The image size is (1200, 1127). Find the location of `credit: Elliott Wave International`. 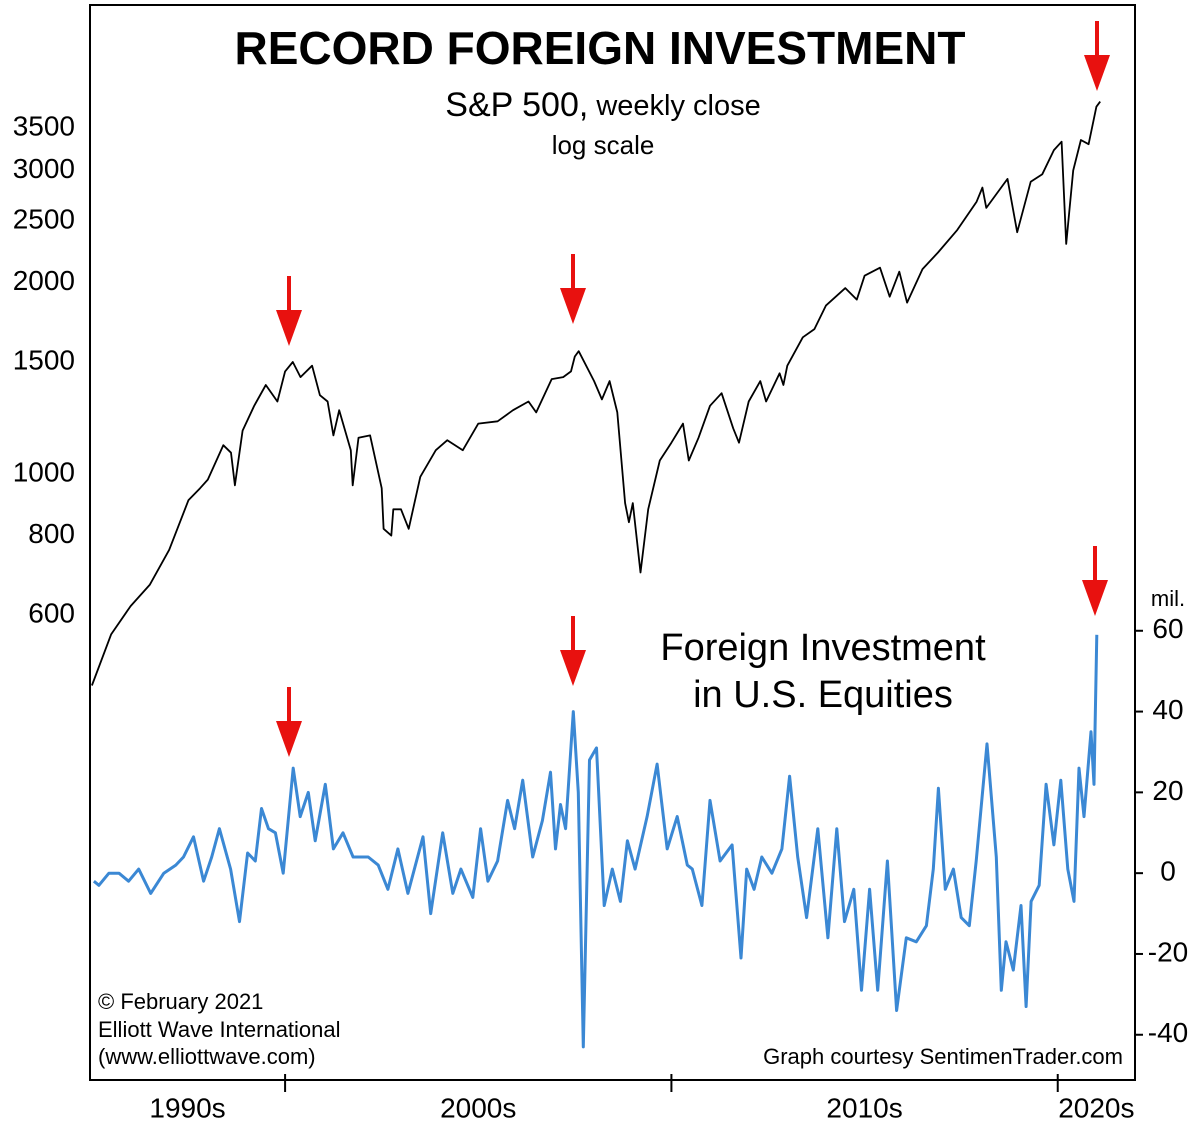

credit: Elliott Wave International is located at coordinates (219, 1029).